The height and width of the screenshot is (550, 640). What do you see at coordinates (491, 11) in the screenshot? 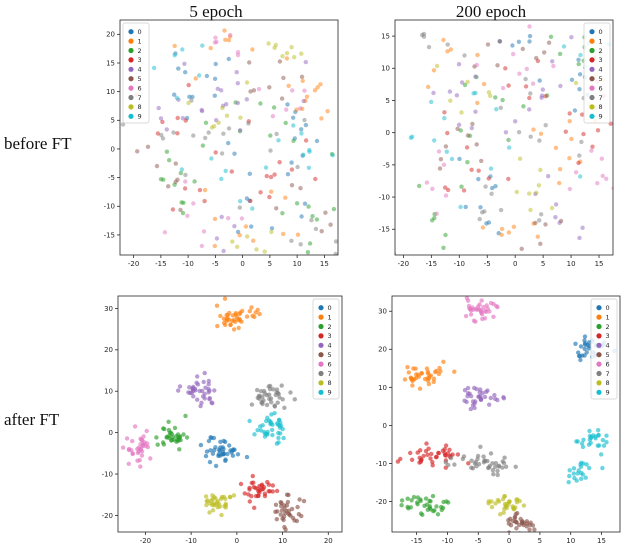
I see `column-title-200-epoch: 200 epoch` at bounding box center [491, 11].